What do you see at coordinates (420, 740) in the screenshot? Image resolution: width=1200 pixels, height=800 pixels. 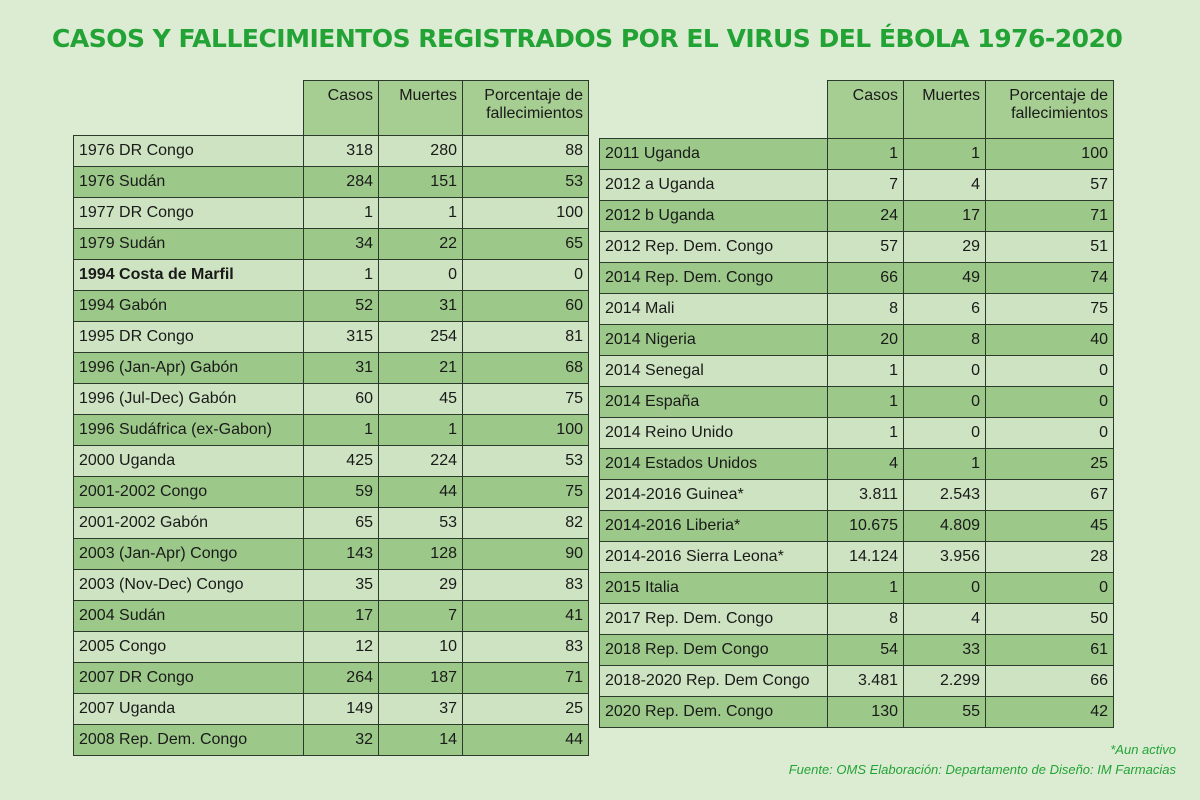 I see `deaths-cell: 14` at bounding box center [420, 740].